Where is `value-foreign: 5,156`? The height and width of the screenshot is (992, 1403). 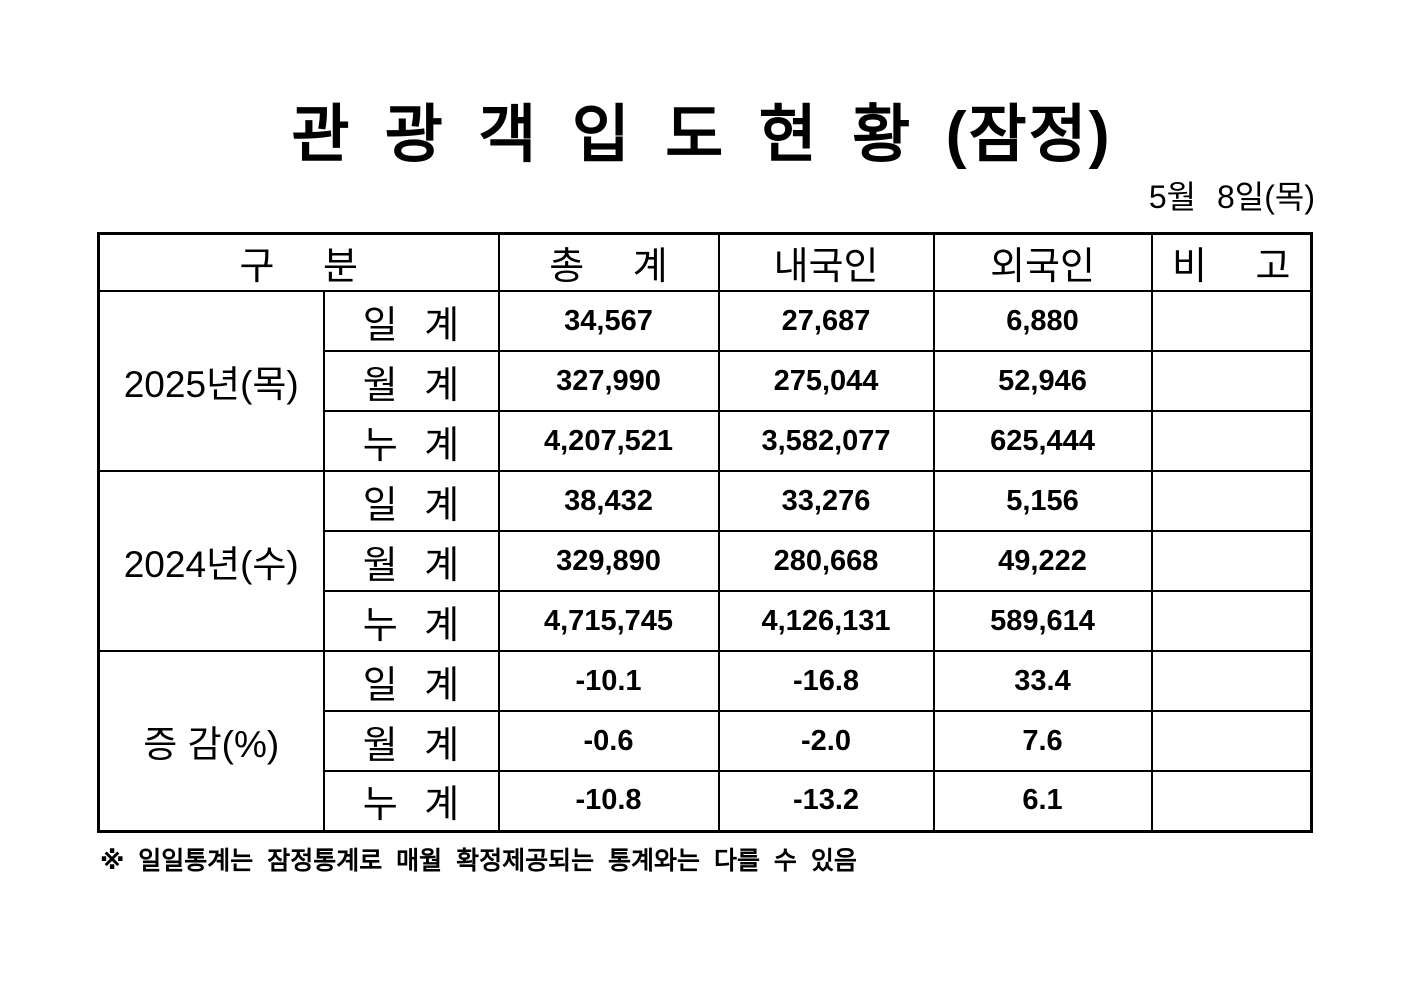 value-foreign: 5,156 is located at coordinates (1042, 501).